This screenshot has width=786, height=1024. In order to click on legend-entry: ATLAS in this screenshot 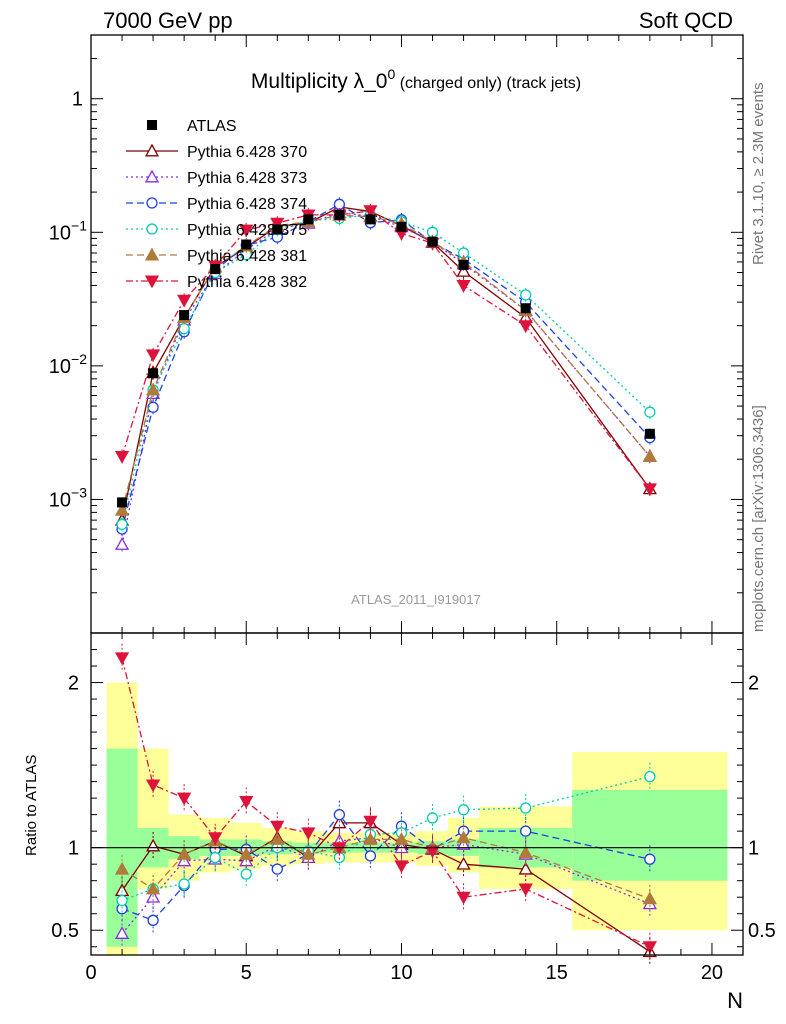, I will do `click(192, 126)`.